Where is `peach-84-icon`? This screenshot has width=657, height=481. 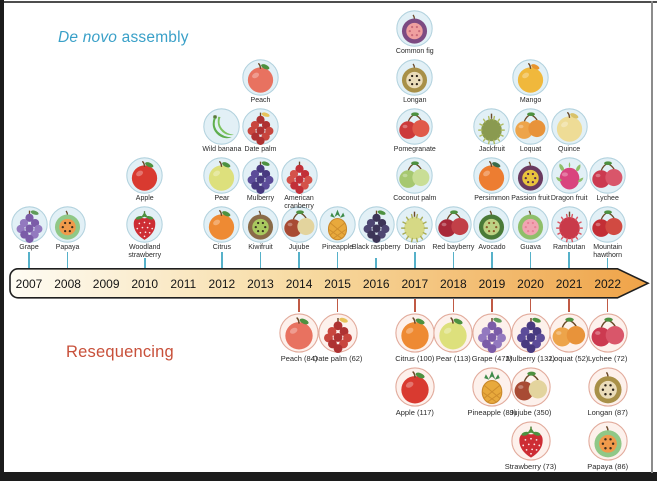
peach-84-icon is located at coordinates (299, 333).